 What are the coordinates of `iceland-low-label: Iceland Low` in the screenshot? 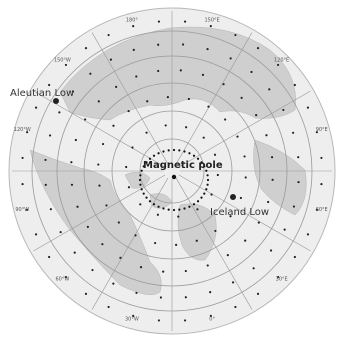 It's located at (239, 212).